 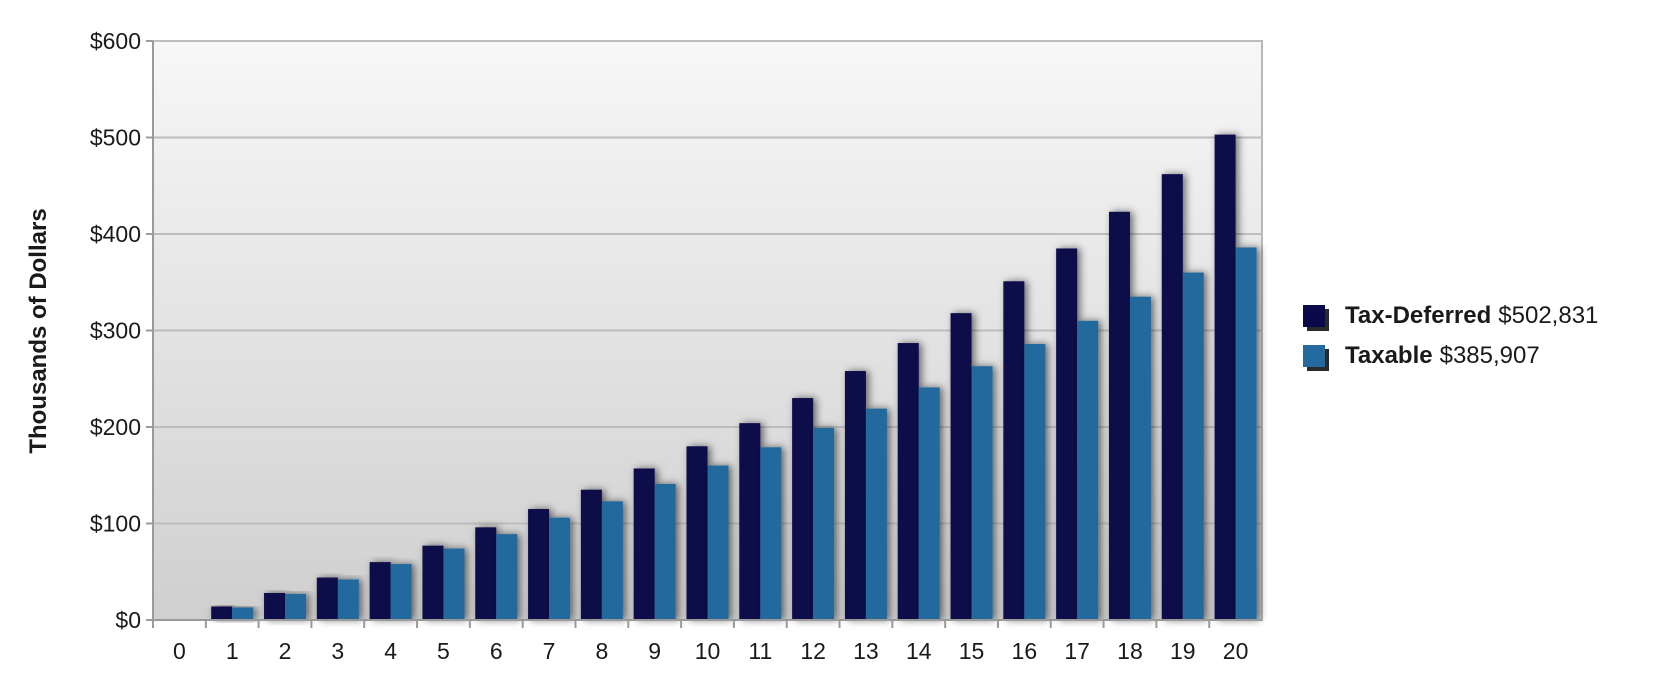 I want to click on x-tick-label: 6, so click(x=496, y=651).